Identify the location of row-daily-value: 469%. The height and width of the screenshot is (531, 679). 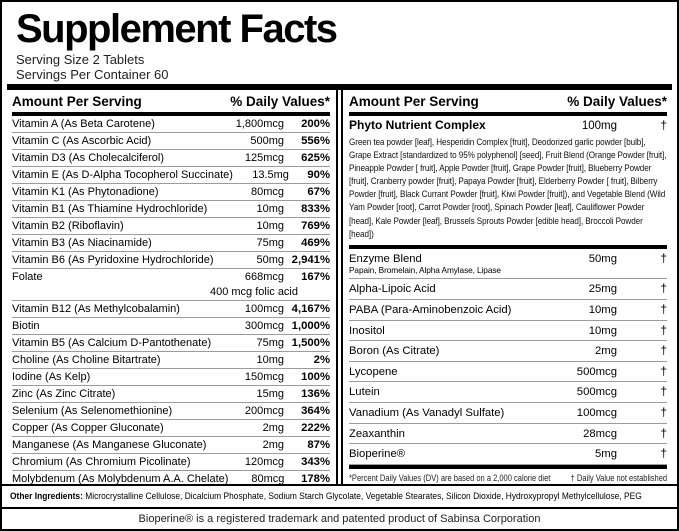
(315, 243).